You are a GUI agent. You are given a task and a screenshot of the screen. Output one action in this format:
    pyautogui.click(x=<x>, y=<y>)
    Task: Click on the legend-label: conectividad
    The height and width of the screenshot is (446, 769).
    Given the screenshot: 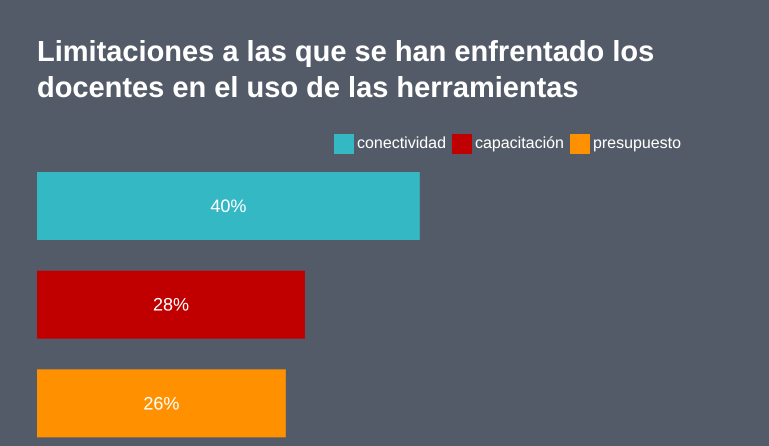 What is the action you would take?
    pyautogui.click(x=401, y=144)
    